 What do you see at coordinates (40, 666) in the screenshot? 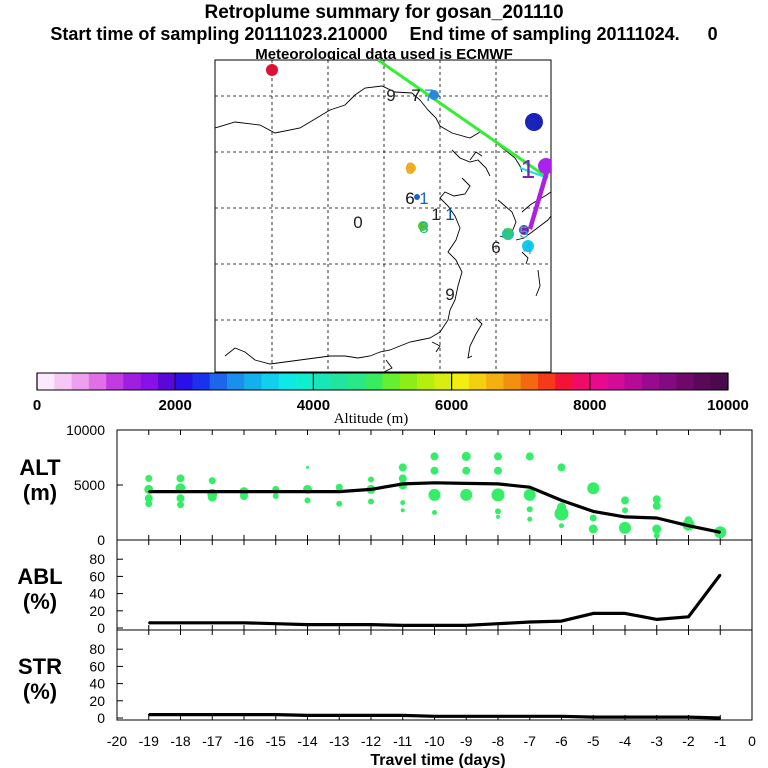
I see `y-axis-label: STR` at bounding box center [40, 666].